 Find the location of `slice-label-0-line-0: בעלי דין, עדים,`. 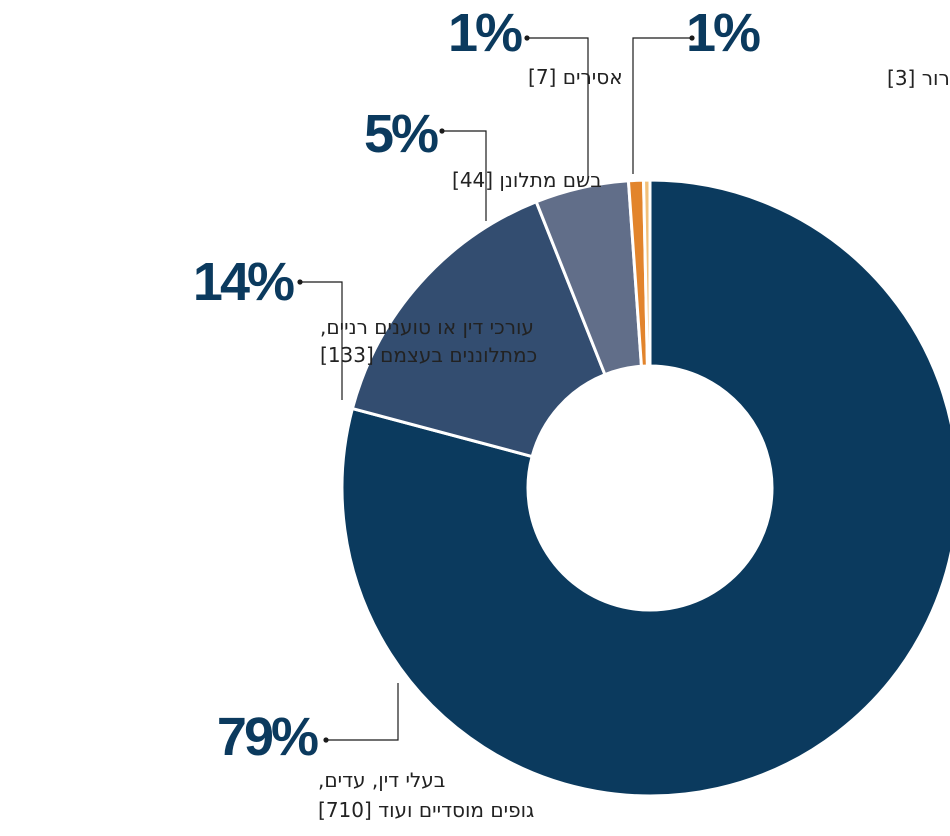

slice-label-0-line-0: בעלי דין, עדים, is located at coordinates (381, 780).